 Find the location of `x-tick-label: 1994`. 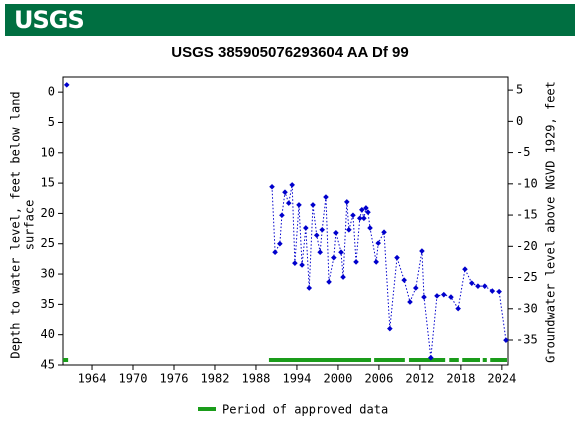

x-tick-label: 1994 is located at coordinates (296, 379).